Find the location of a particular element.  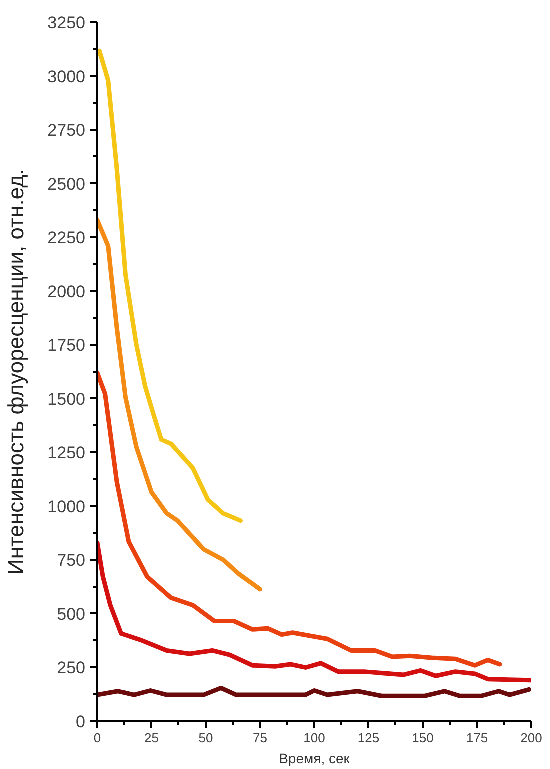

y-tick-label: 2000 is located at coordinates (67, 292).